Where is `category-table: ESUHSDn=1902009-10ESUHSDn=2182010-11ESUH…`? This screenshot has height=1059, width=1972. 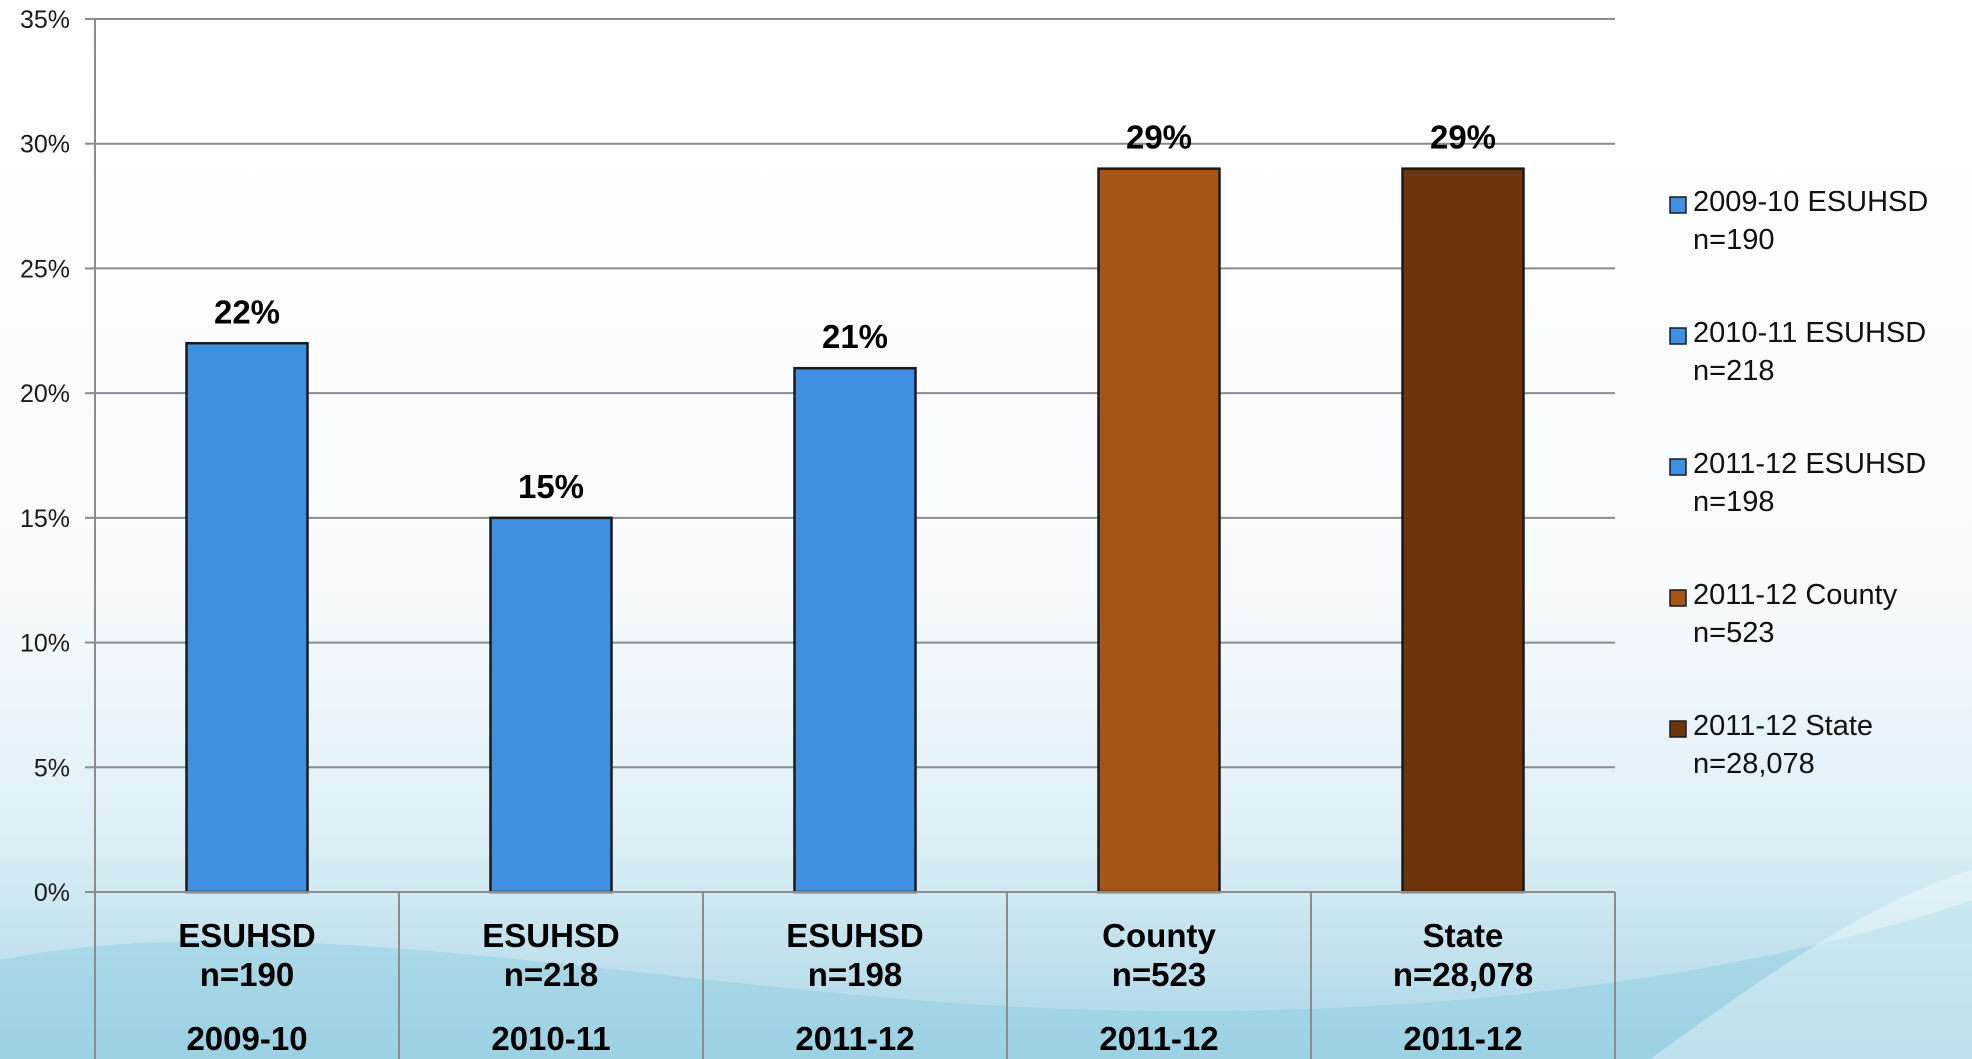
category-table: ESUHSDn=1902009-10ESUHSDn=2182010-11ESUH… is located at coordinates (855, 975).